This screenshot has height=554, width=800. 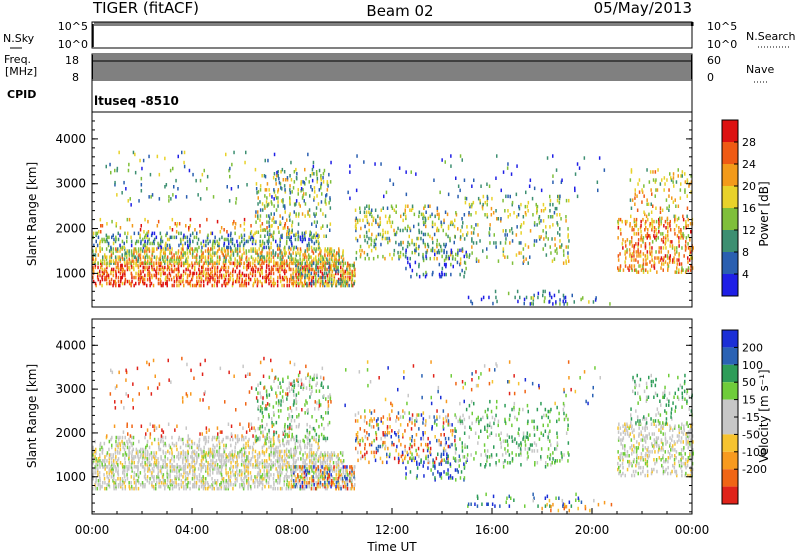 I want to click on power-colorbar-tick-label: 12, so click(x=749, y=230).